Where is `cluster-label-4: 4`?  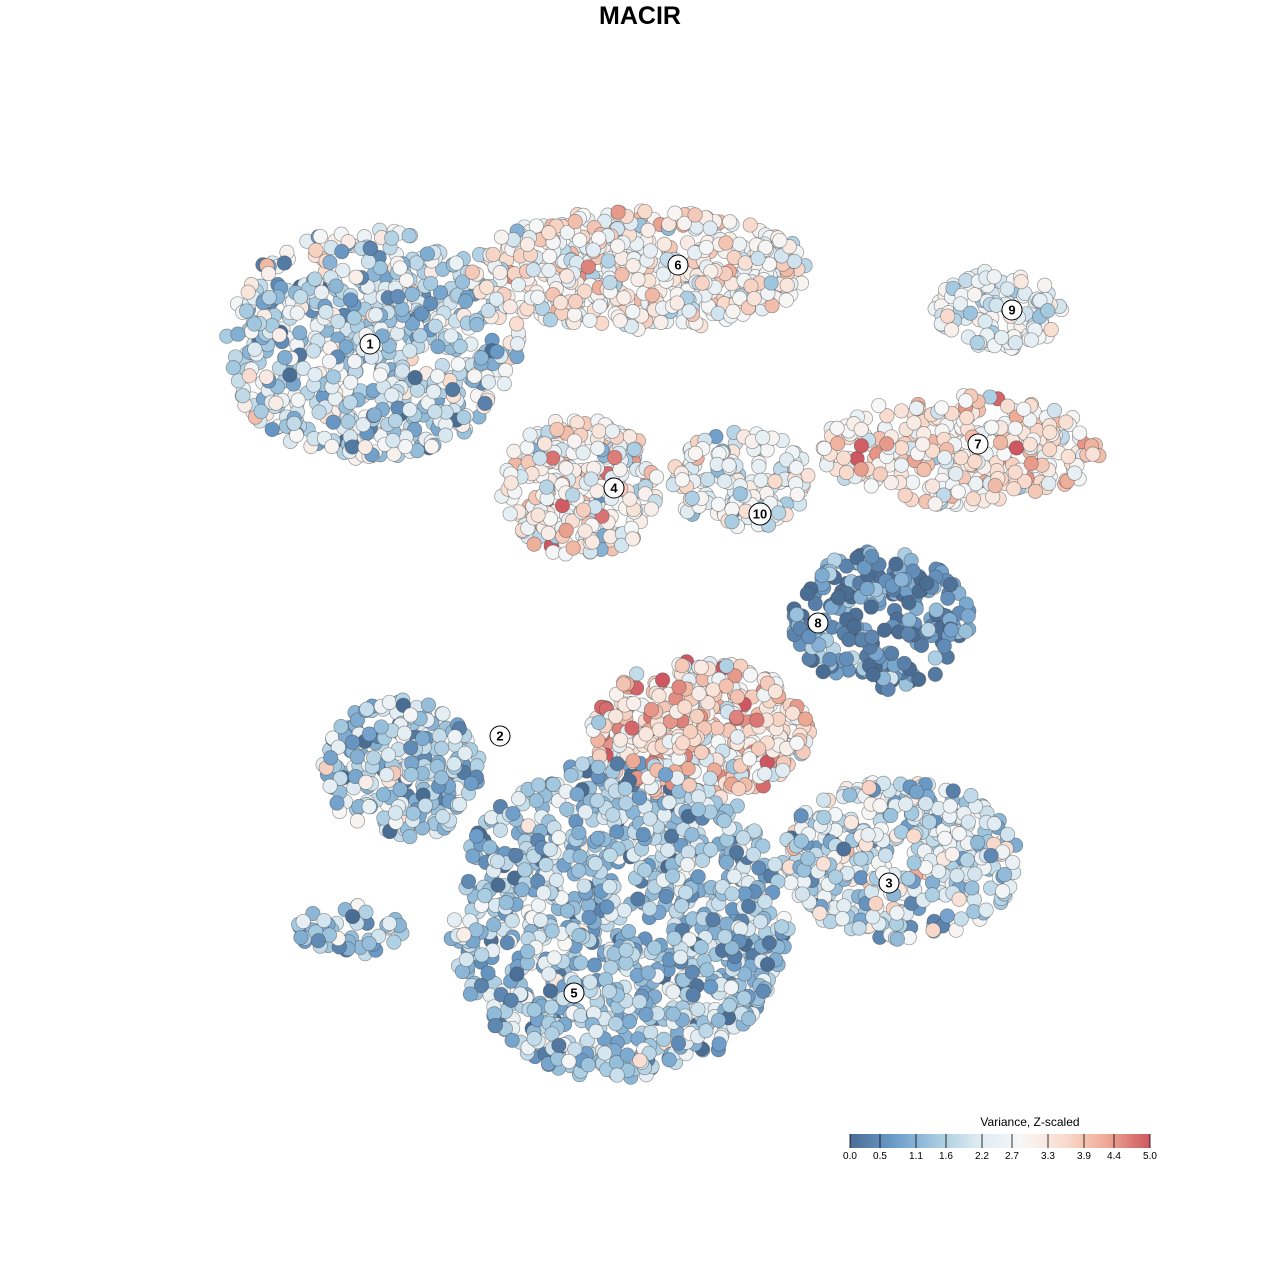
cluster-label-4: 4 is located at coordinates (614, 488).